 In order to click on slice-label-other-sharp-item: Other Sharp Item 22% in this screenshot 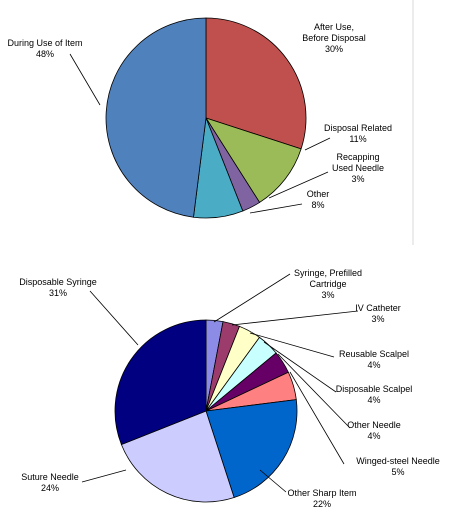, I will do `click(321, 498)`.